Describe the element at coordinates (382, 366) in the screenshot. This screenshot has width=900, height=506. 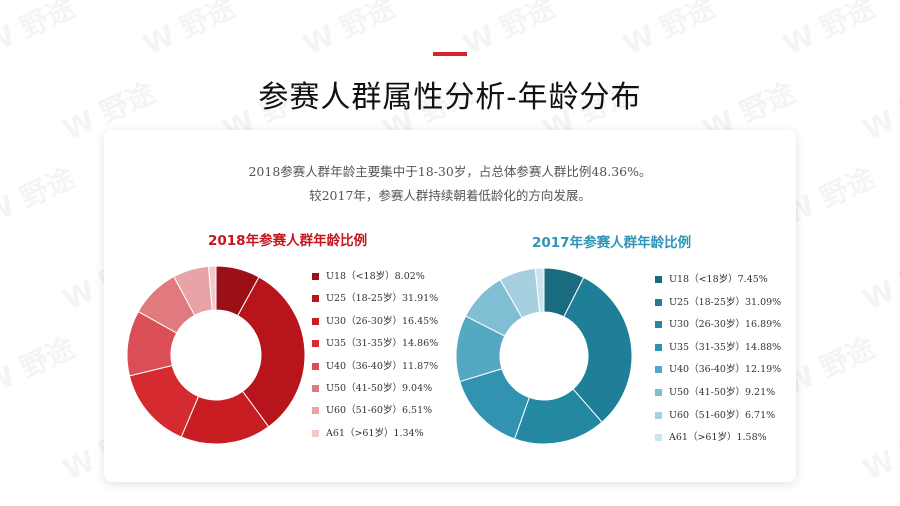
I see `legend-label: U40（36-40岁）11.87%` at that location.